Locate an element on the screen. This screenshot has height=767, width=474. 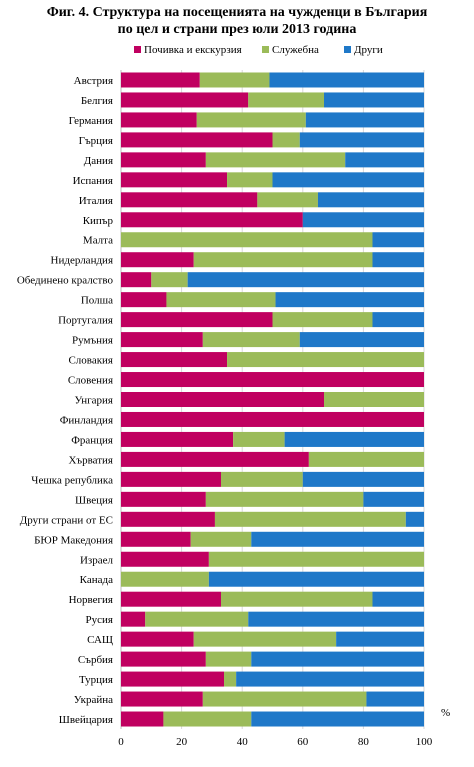
category-label-2: Белгия is located at coordinates (97, 101).